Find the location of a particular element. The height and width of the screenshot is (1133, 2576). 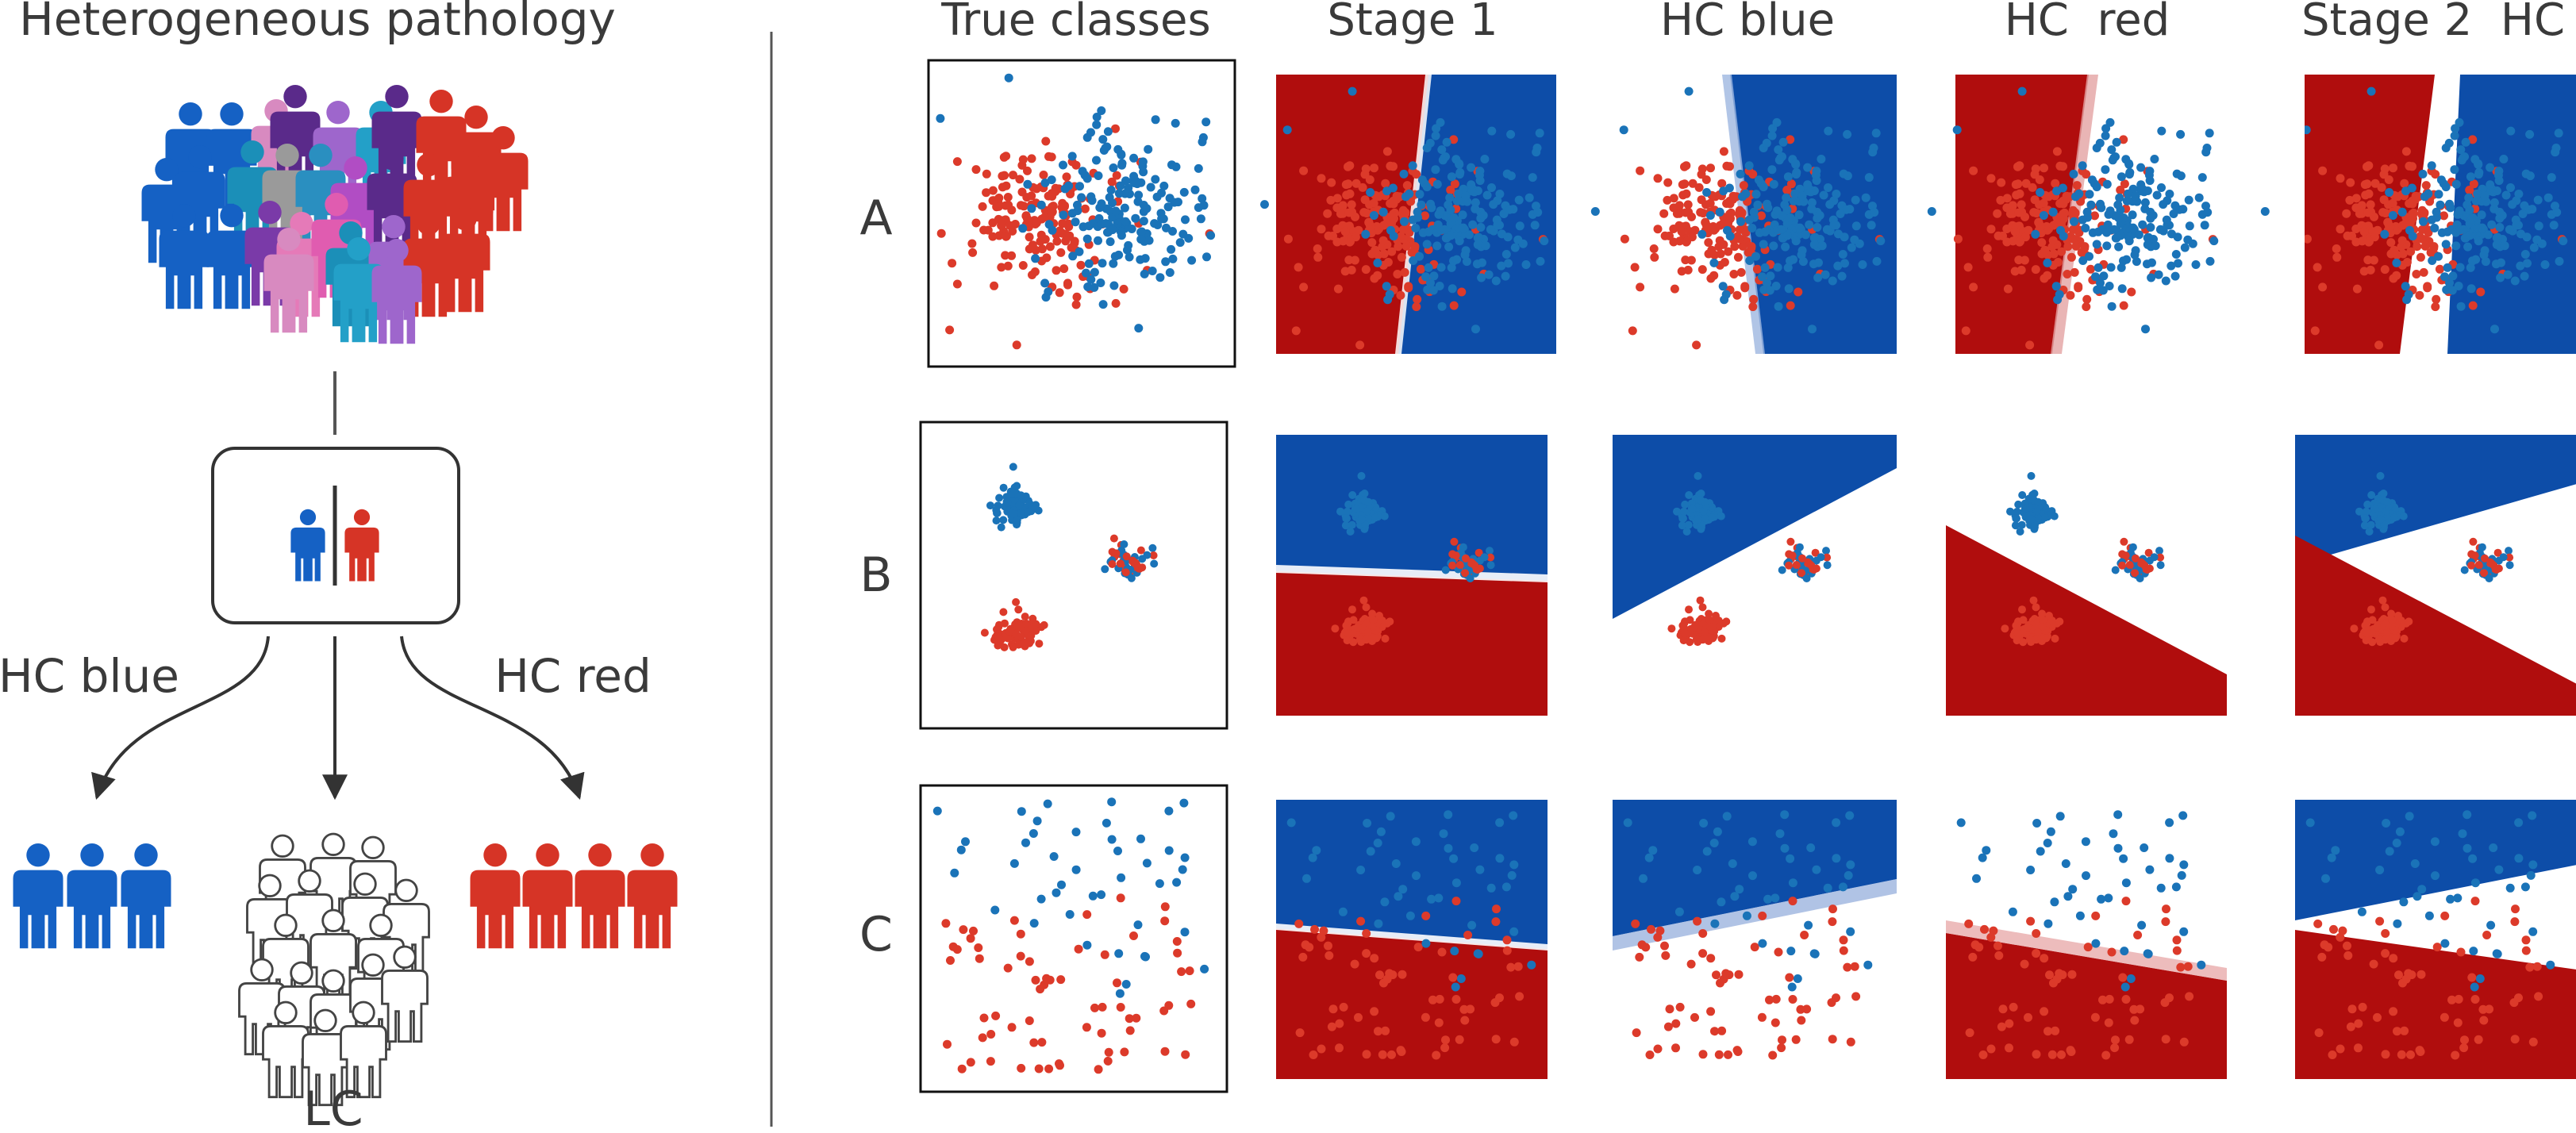

panel-b-stage2 is located at coordinates (2435, 575).